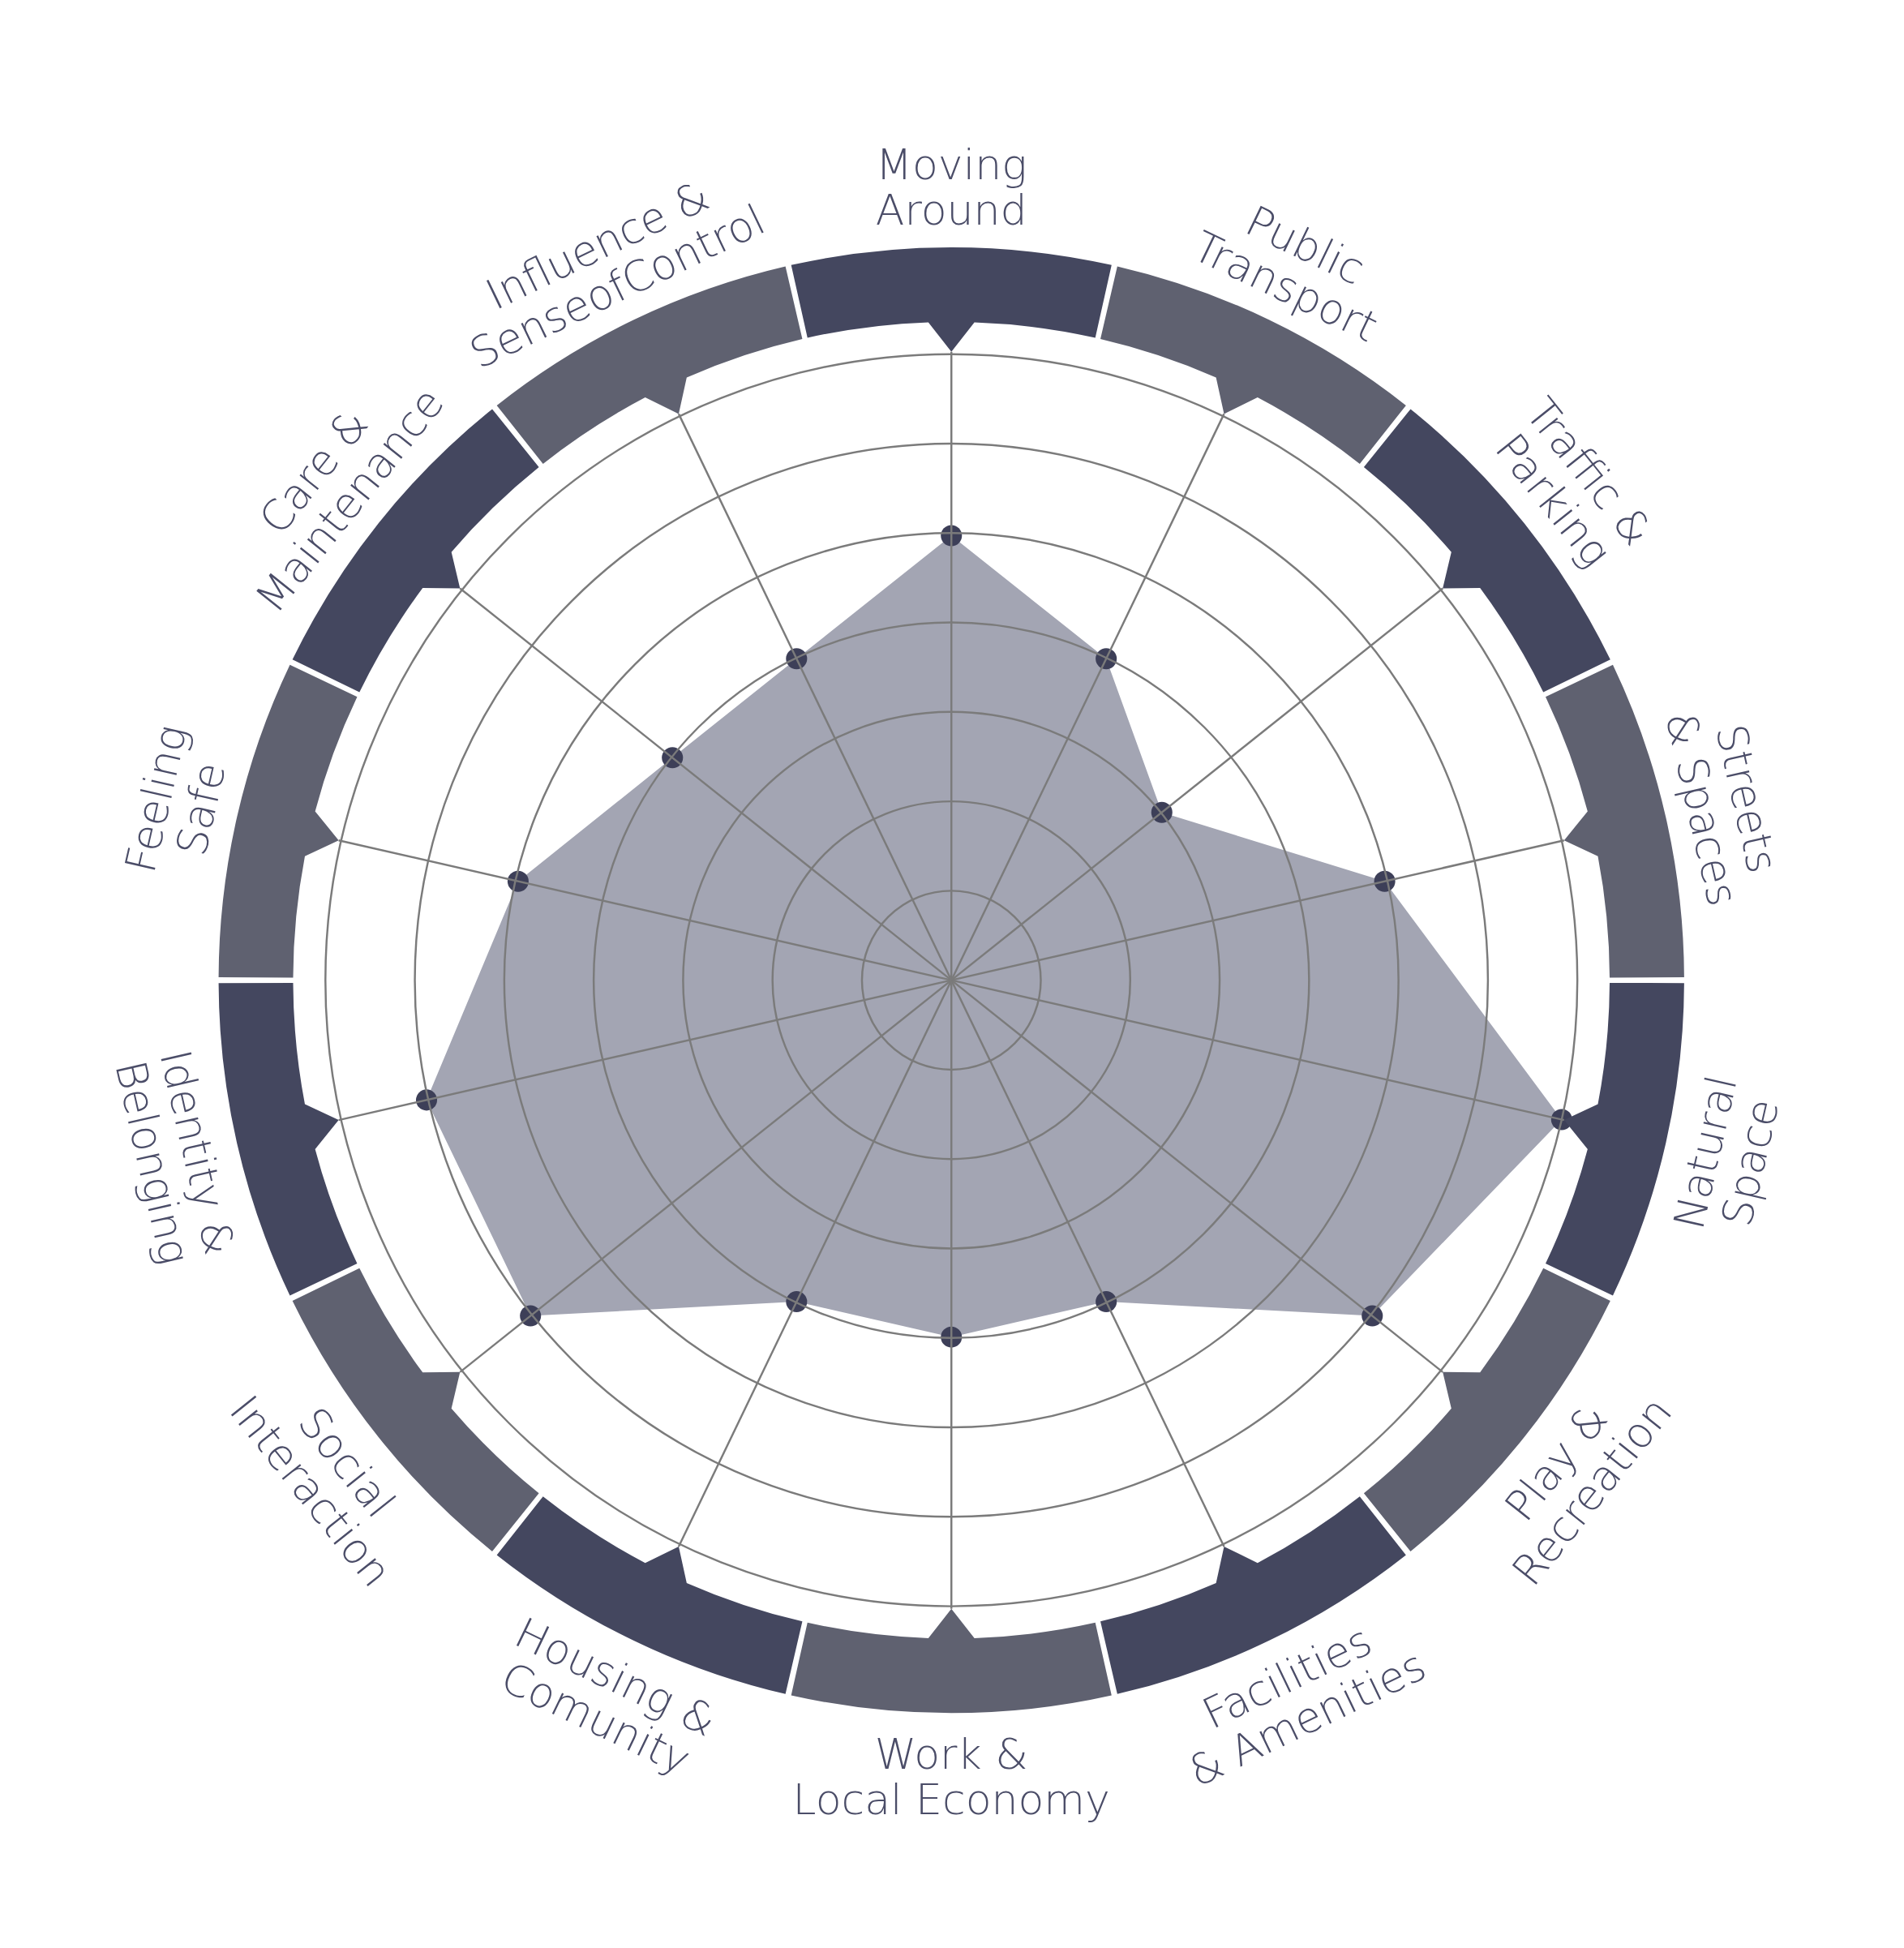  I want to click on spoke-label: Moving Around, so click(951, 187).